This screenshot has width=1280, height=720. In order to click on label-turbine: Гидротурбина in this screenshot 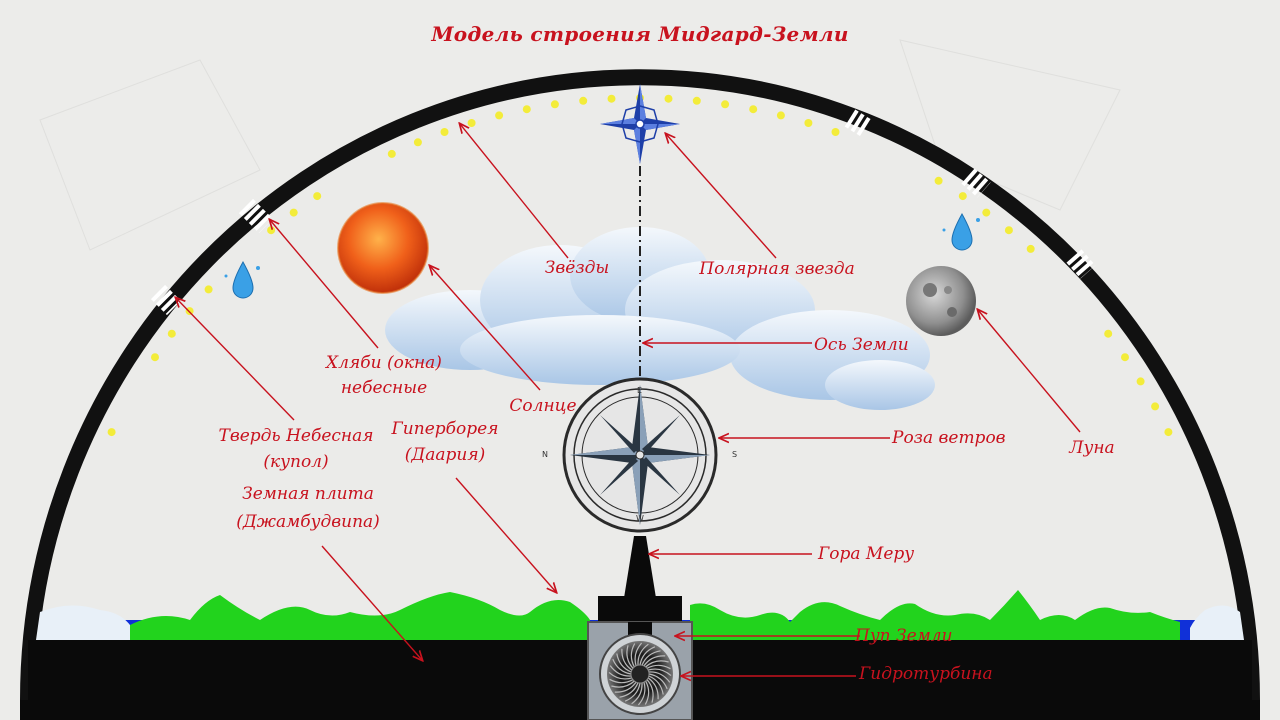, I will do `click(926, 674)`.